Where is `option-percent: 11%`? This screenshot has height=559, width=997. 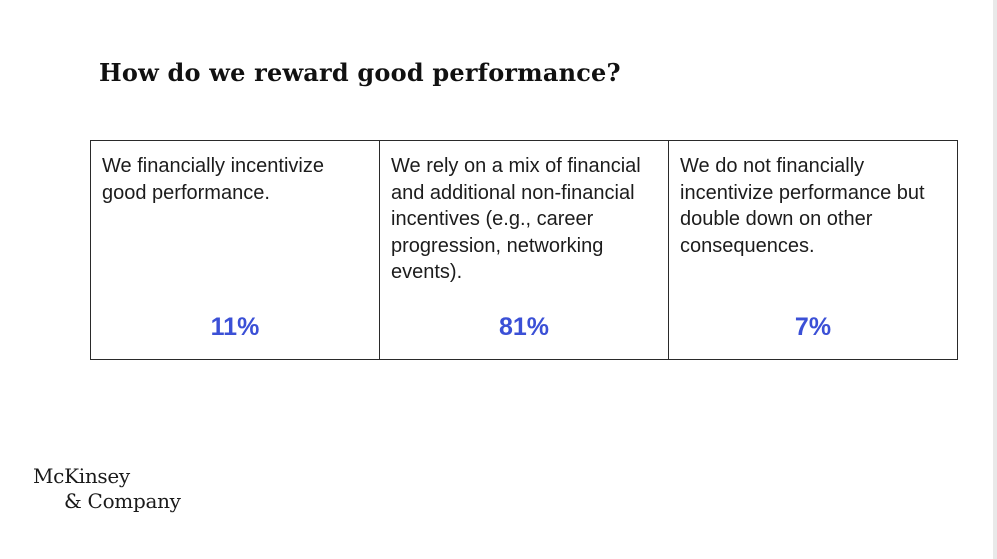
option-percent: 11% is located at coordinates (235, 327).